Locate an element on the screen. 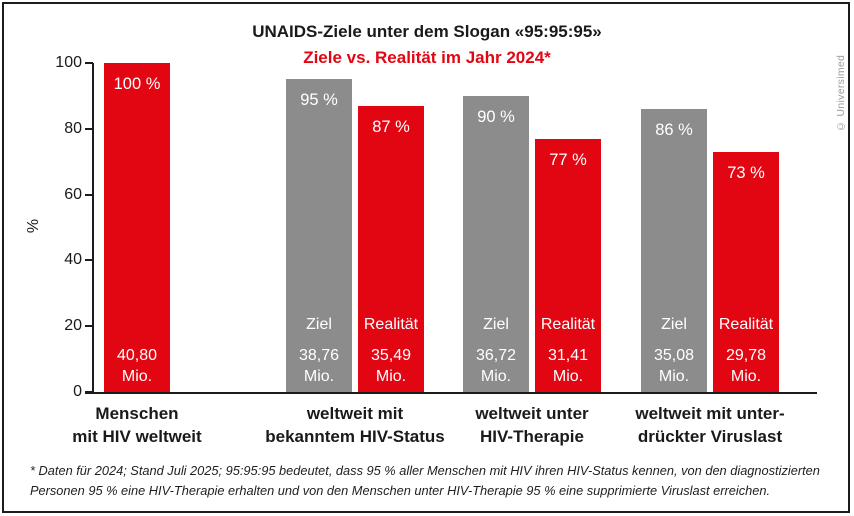 Image resolution: width=854 pixels, height=516 pixels. bar-percent-label: 87 % is located at coordinates (391, 127).